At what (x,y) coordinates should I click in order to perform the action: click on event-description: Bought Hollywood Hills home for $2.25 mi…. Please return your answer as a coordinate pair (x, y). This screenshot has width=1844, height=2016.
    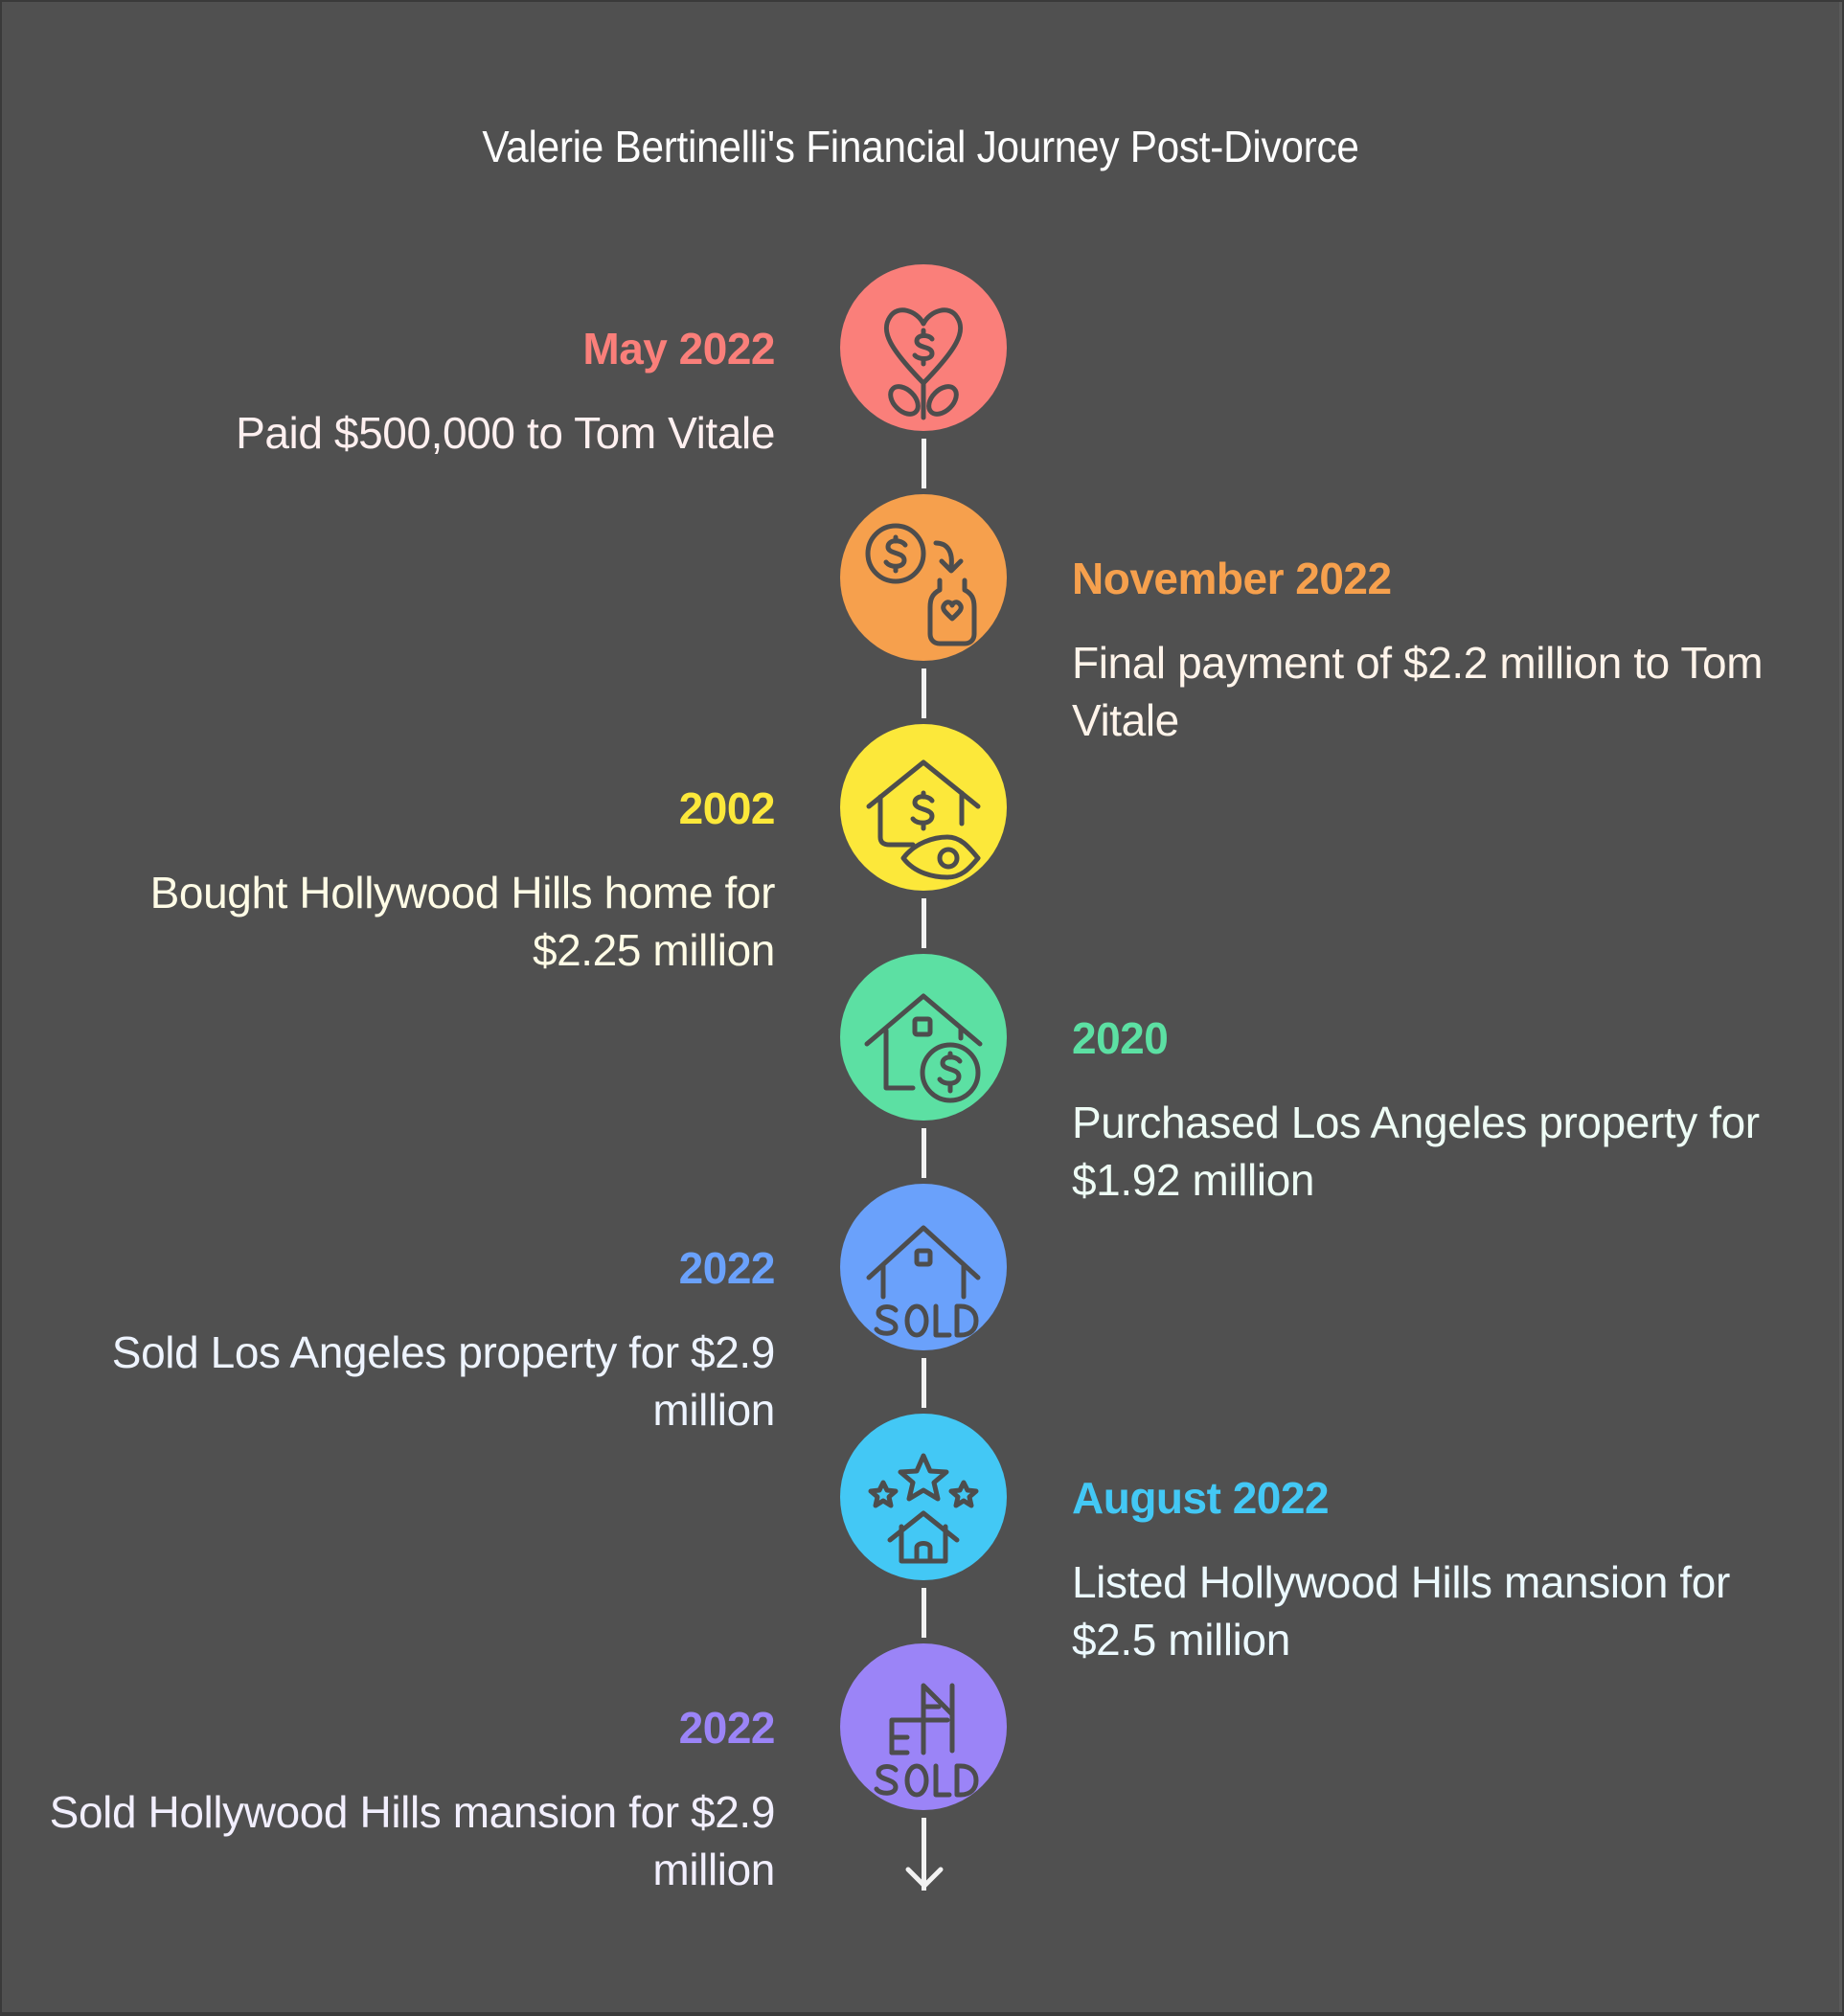
    Looking at the image, I should click on (463, 921).